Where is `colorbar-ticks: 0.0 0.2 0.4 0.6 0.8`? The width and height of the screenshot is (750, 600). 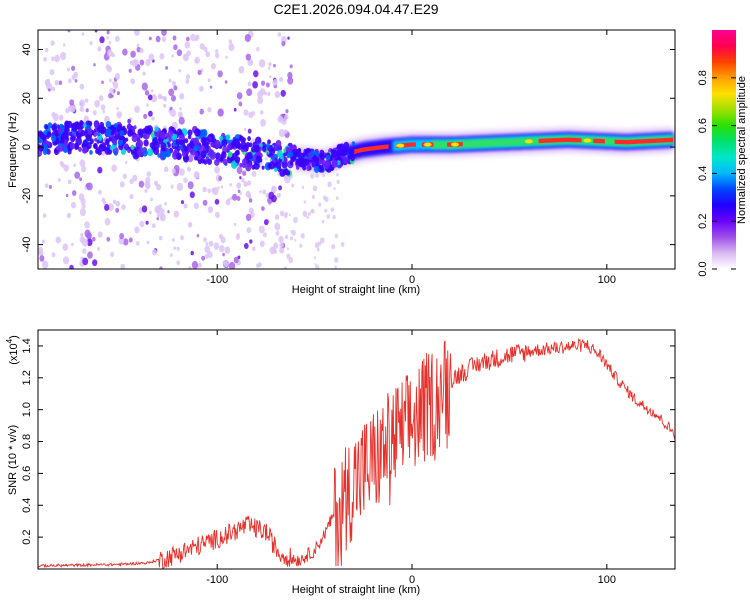
colorbar-ticks: 0.0 0.2 0.4 0.6 0.8 is located at coordinates (716, 173).